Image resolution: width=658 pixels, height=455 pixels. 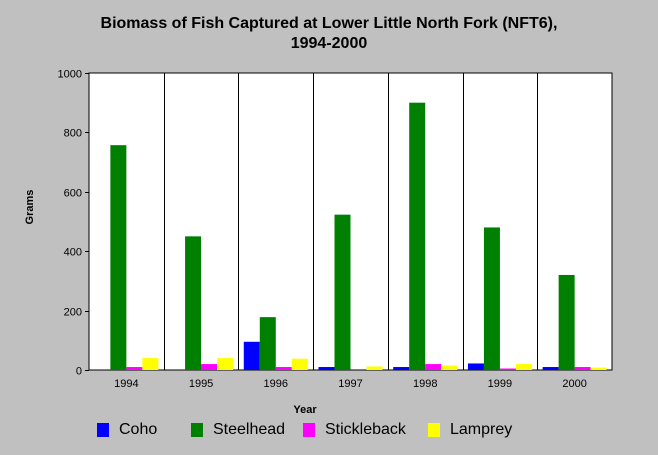 What do you see at coordinates (73, 134) in the screenshot?
I see `y-tick-label: 800` at bounding box center [73, 134].